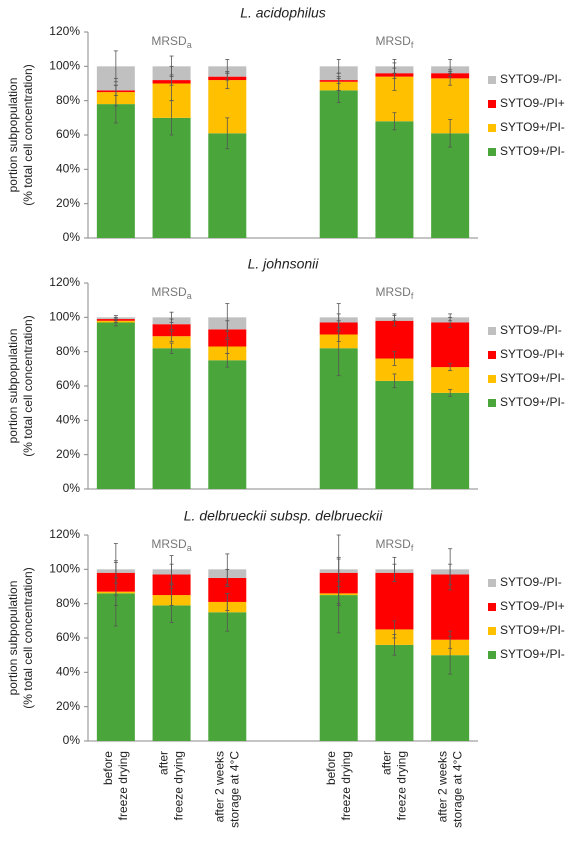 This screenshot has height=841, width=565. I want to click on x-tick-label: before, so click(108, 768).